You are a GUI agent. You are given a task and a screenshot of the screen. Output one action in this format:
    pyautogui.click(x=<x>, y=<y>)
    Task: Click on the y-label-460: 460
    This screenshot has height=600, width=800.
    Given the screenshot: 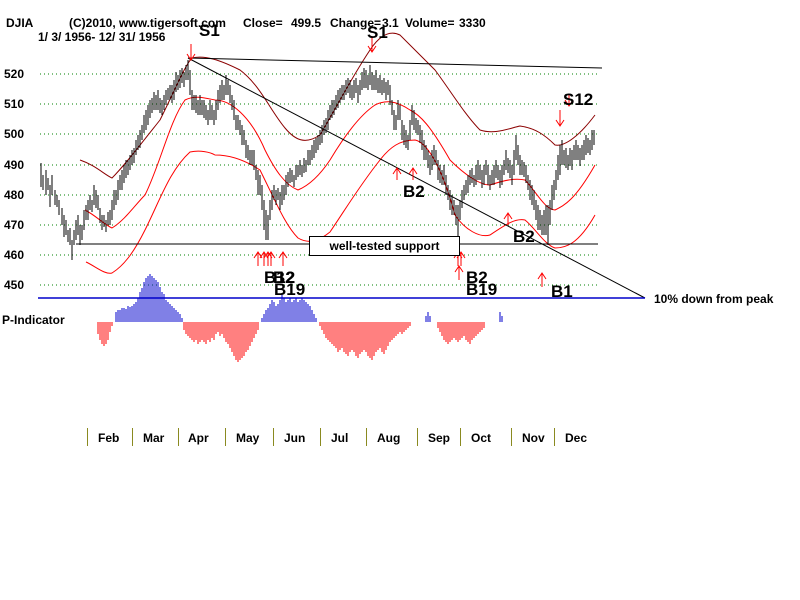 What is the action you would take?
    pyautogui.click(x=14, y=255)
    